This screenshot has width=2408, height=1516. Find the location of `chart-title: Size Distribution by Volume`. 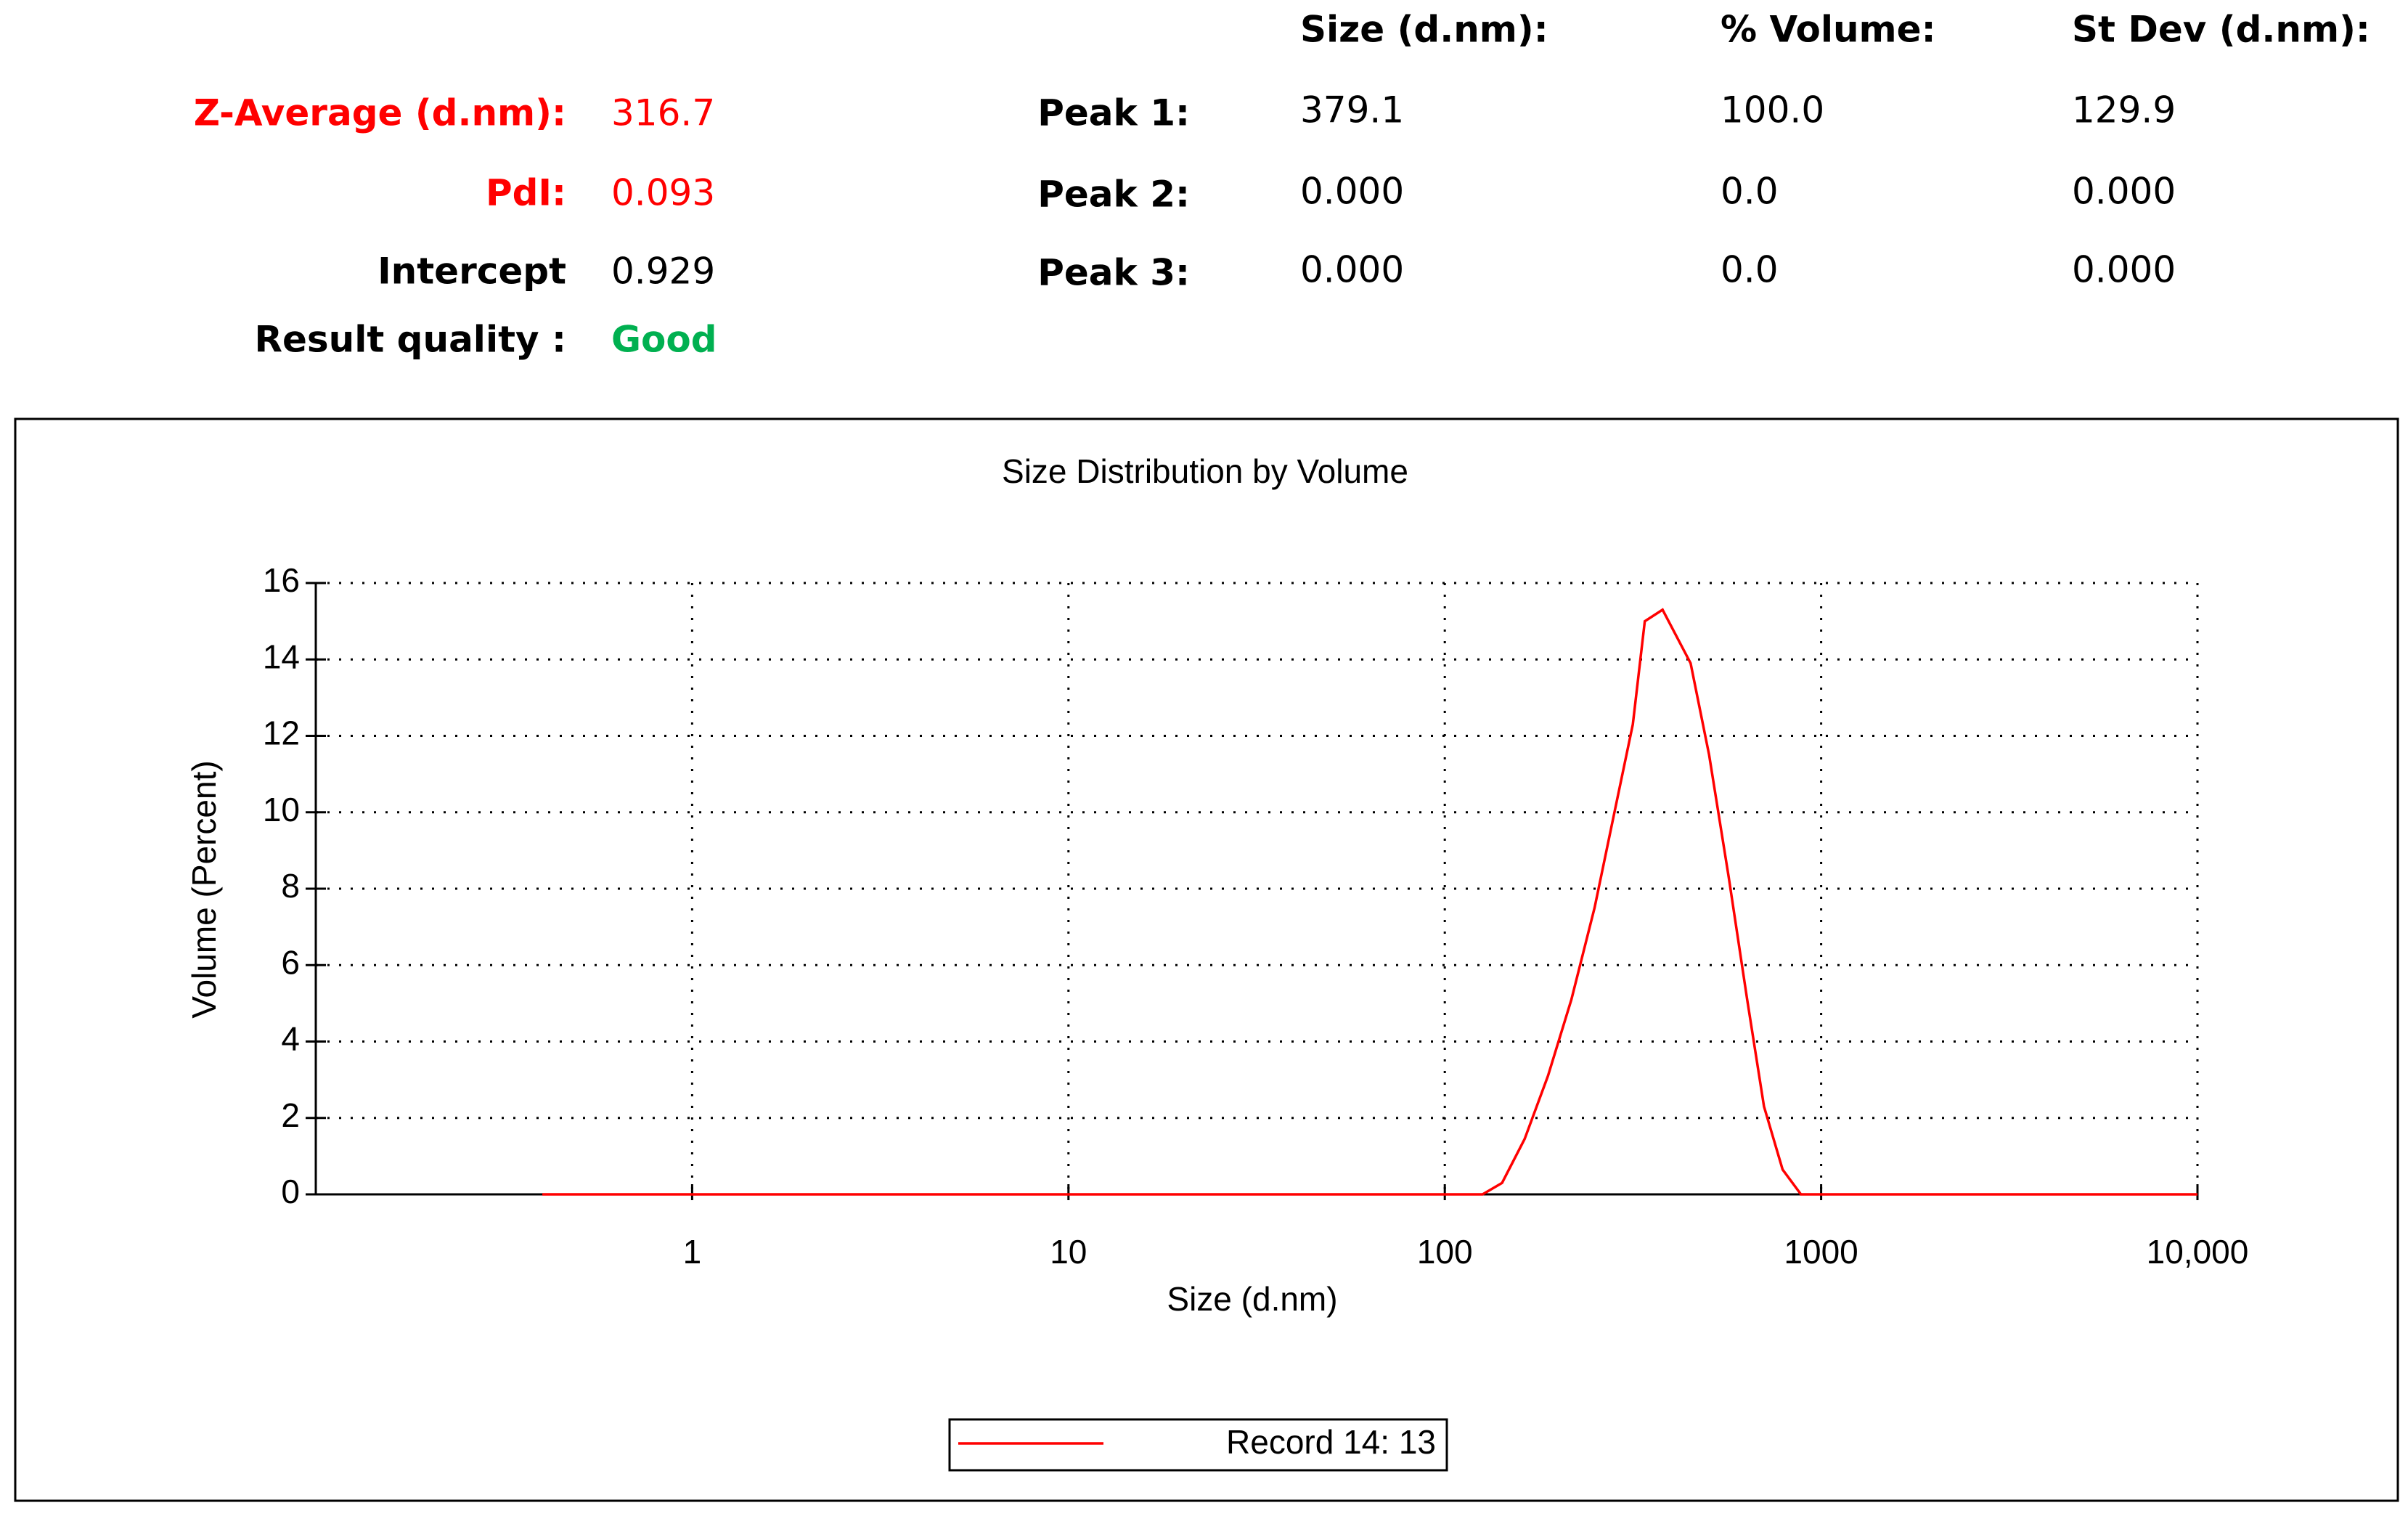

chart-title: Size Distribution by Volume is located at coordinates (1205, 471).